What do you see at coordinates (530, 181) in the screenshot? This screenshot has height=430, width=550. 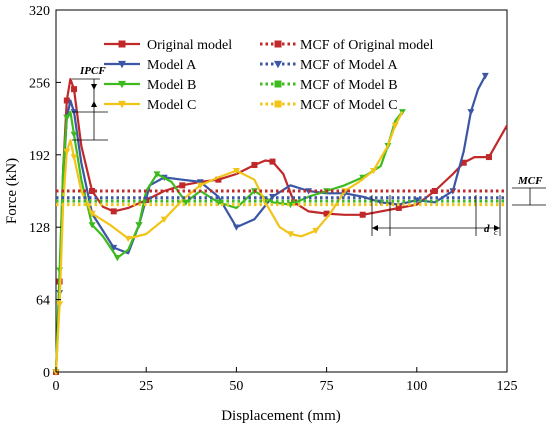 I see `mcf-label: MCF` at bounding box center [530, 181].